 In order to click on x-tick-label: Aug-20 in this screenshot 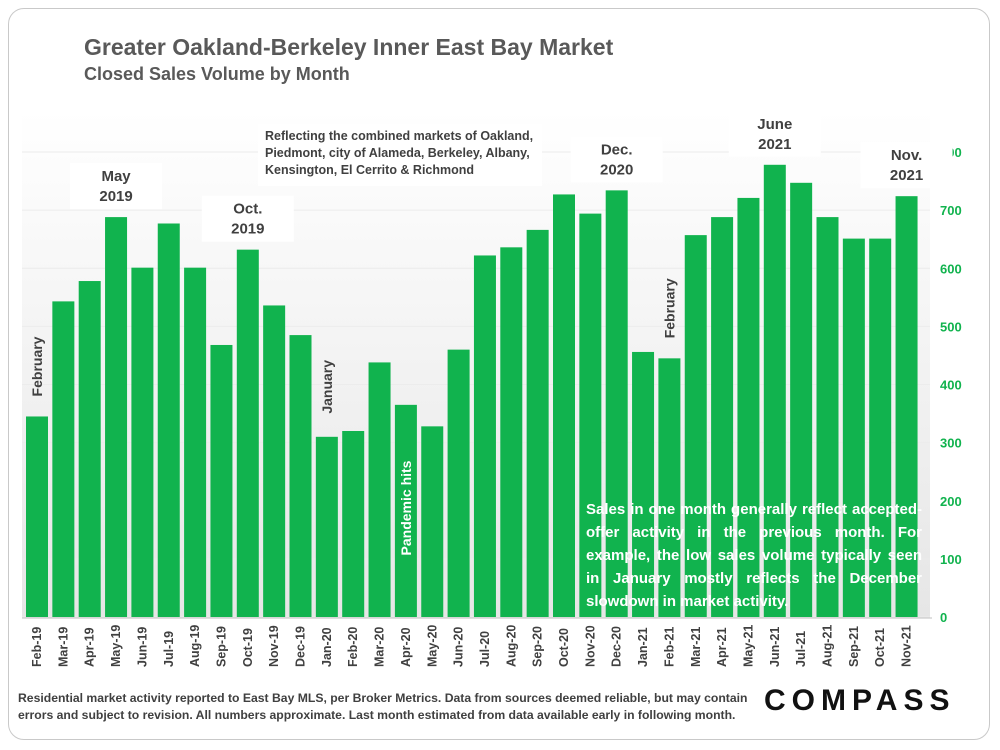, I will do `click(511, 646)`.